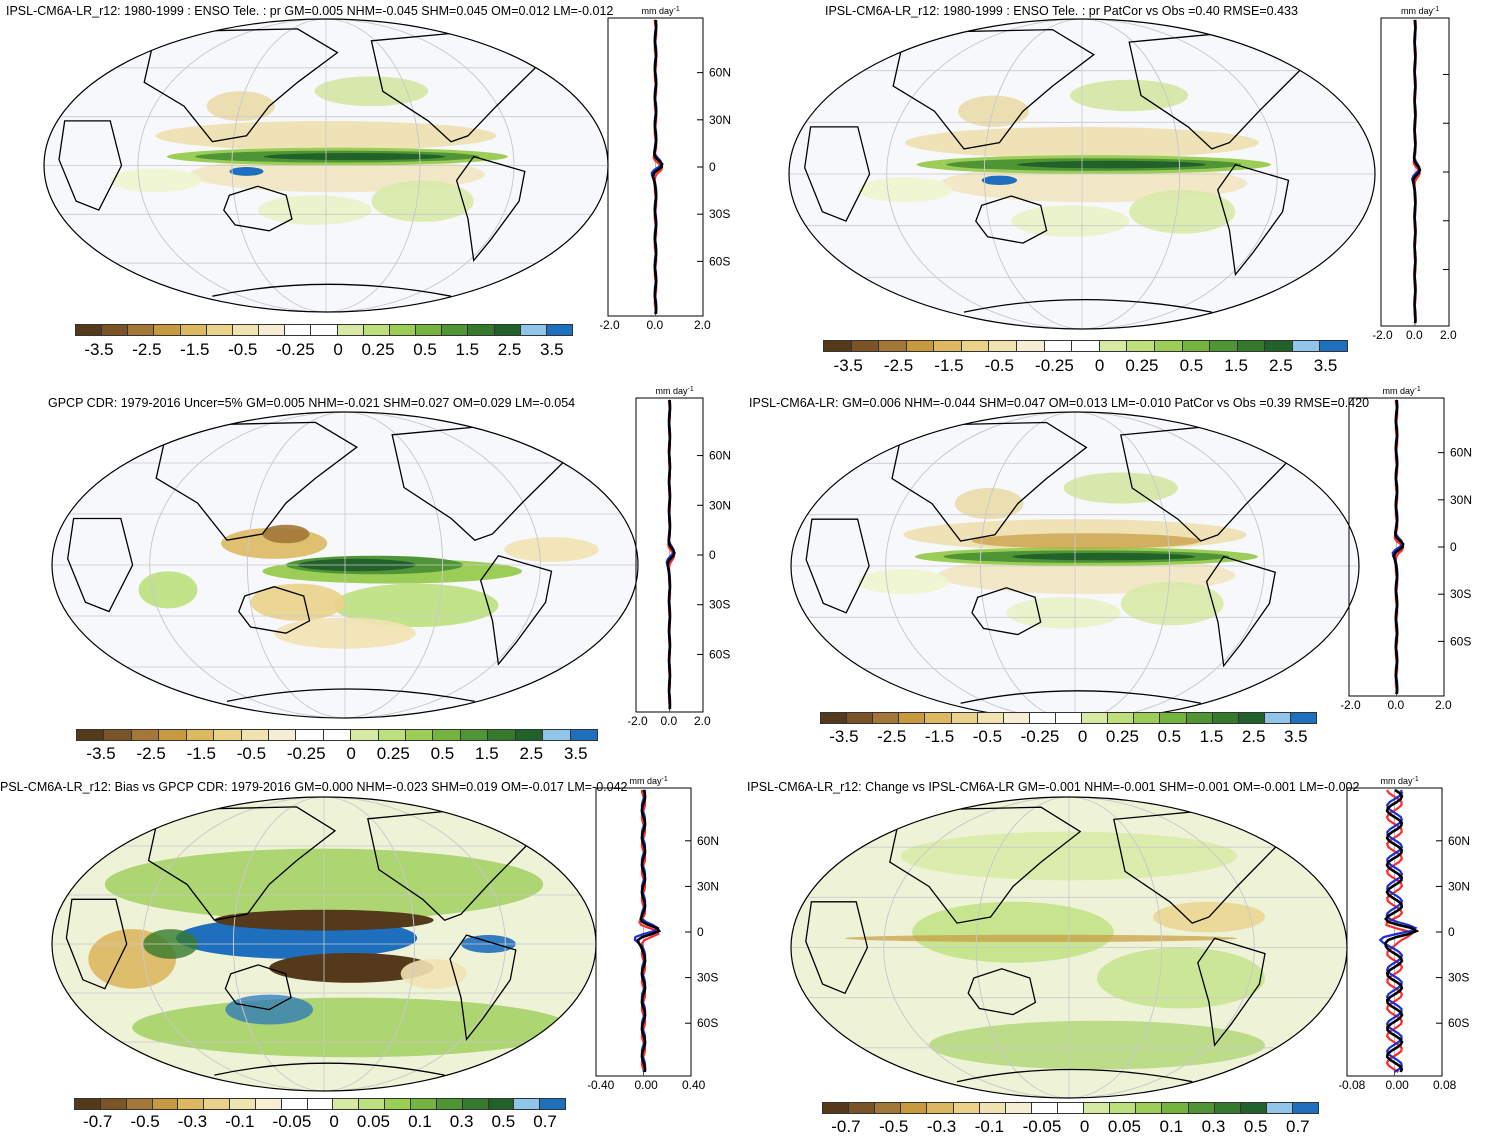 The height and width of the screenshot is (1137, 1491). I want to click on x-tick-label: 0.40, so click(694, 1085).